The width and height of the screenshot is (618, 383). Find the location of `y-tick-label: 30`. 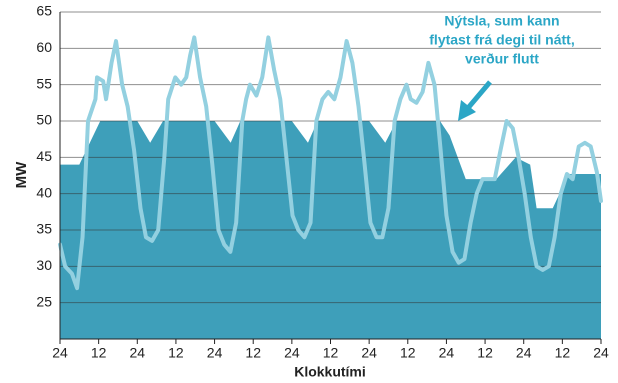

y-tick-label: 30 is located at coordinates (44, 265).